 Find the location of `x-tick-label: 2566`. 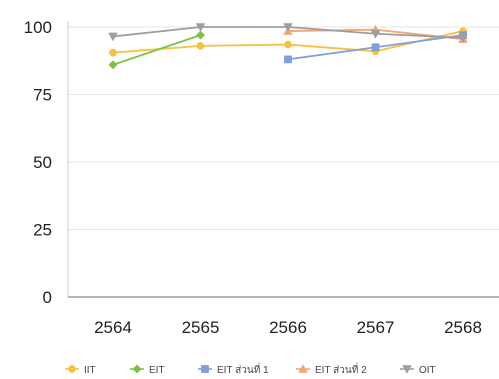

x-tick-label: 2566 is located at coordinates (288, 327).